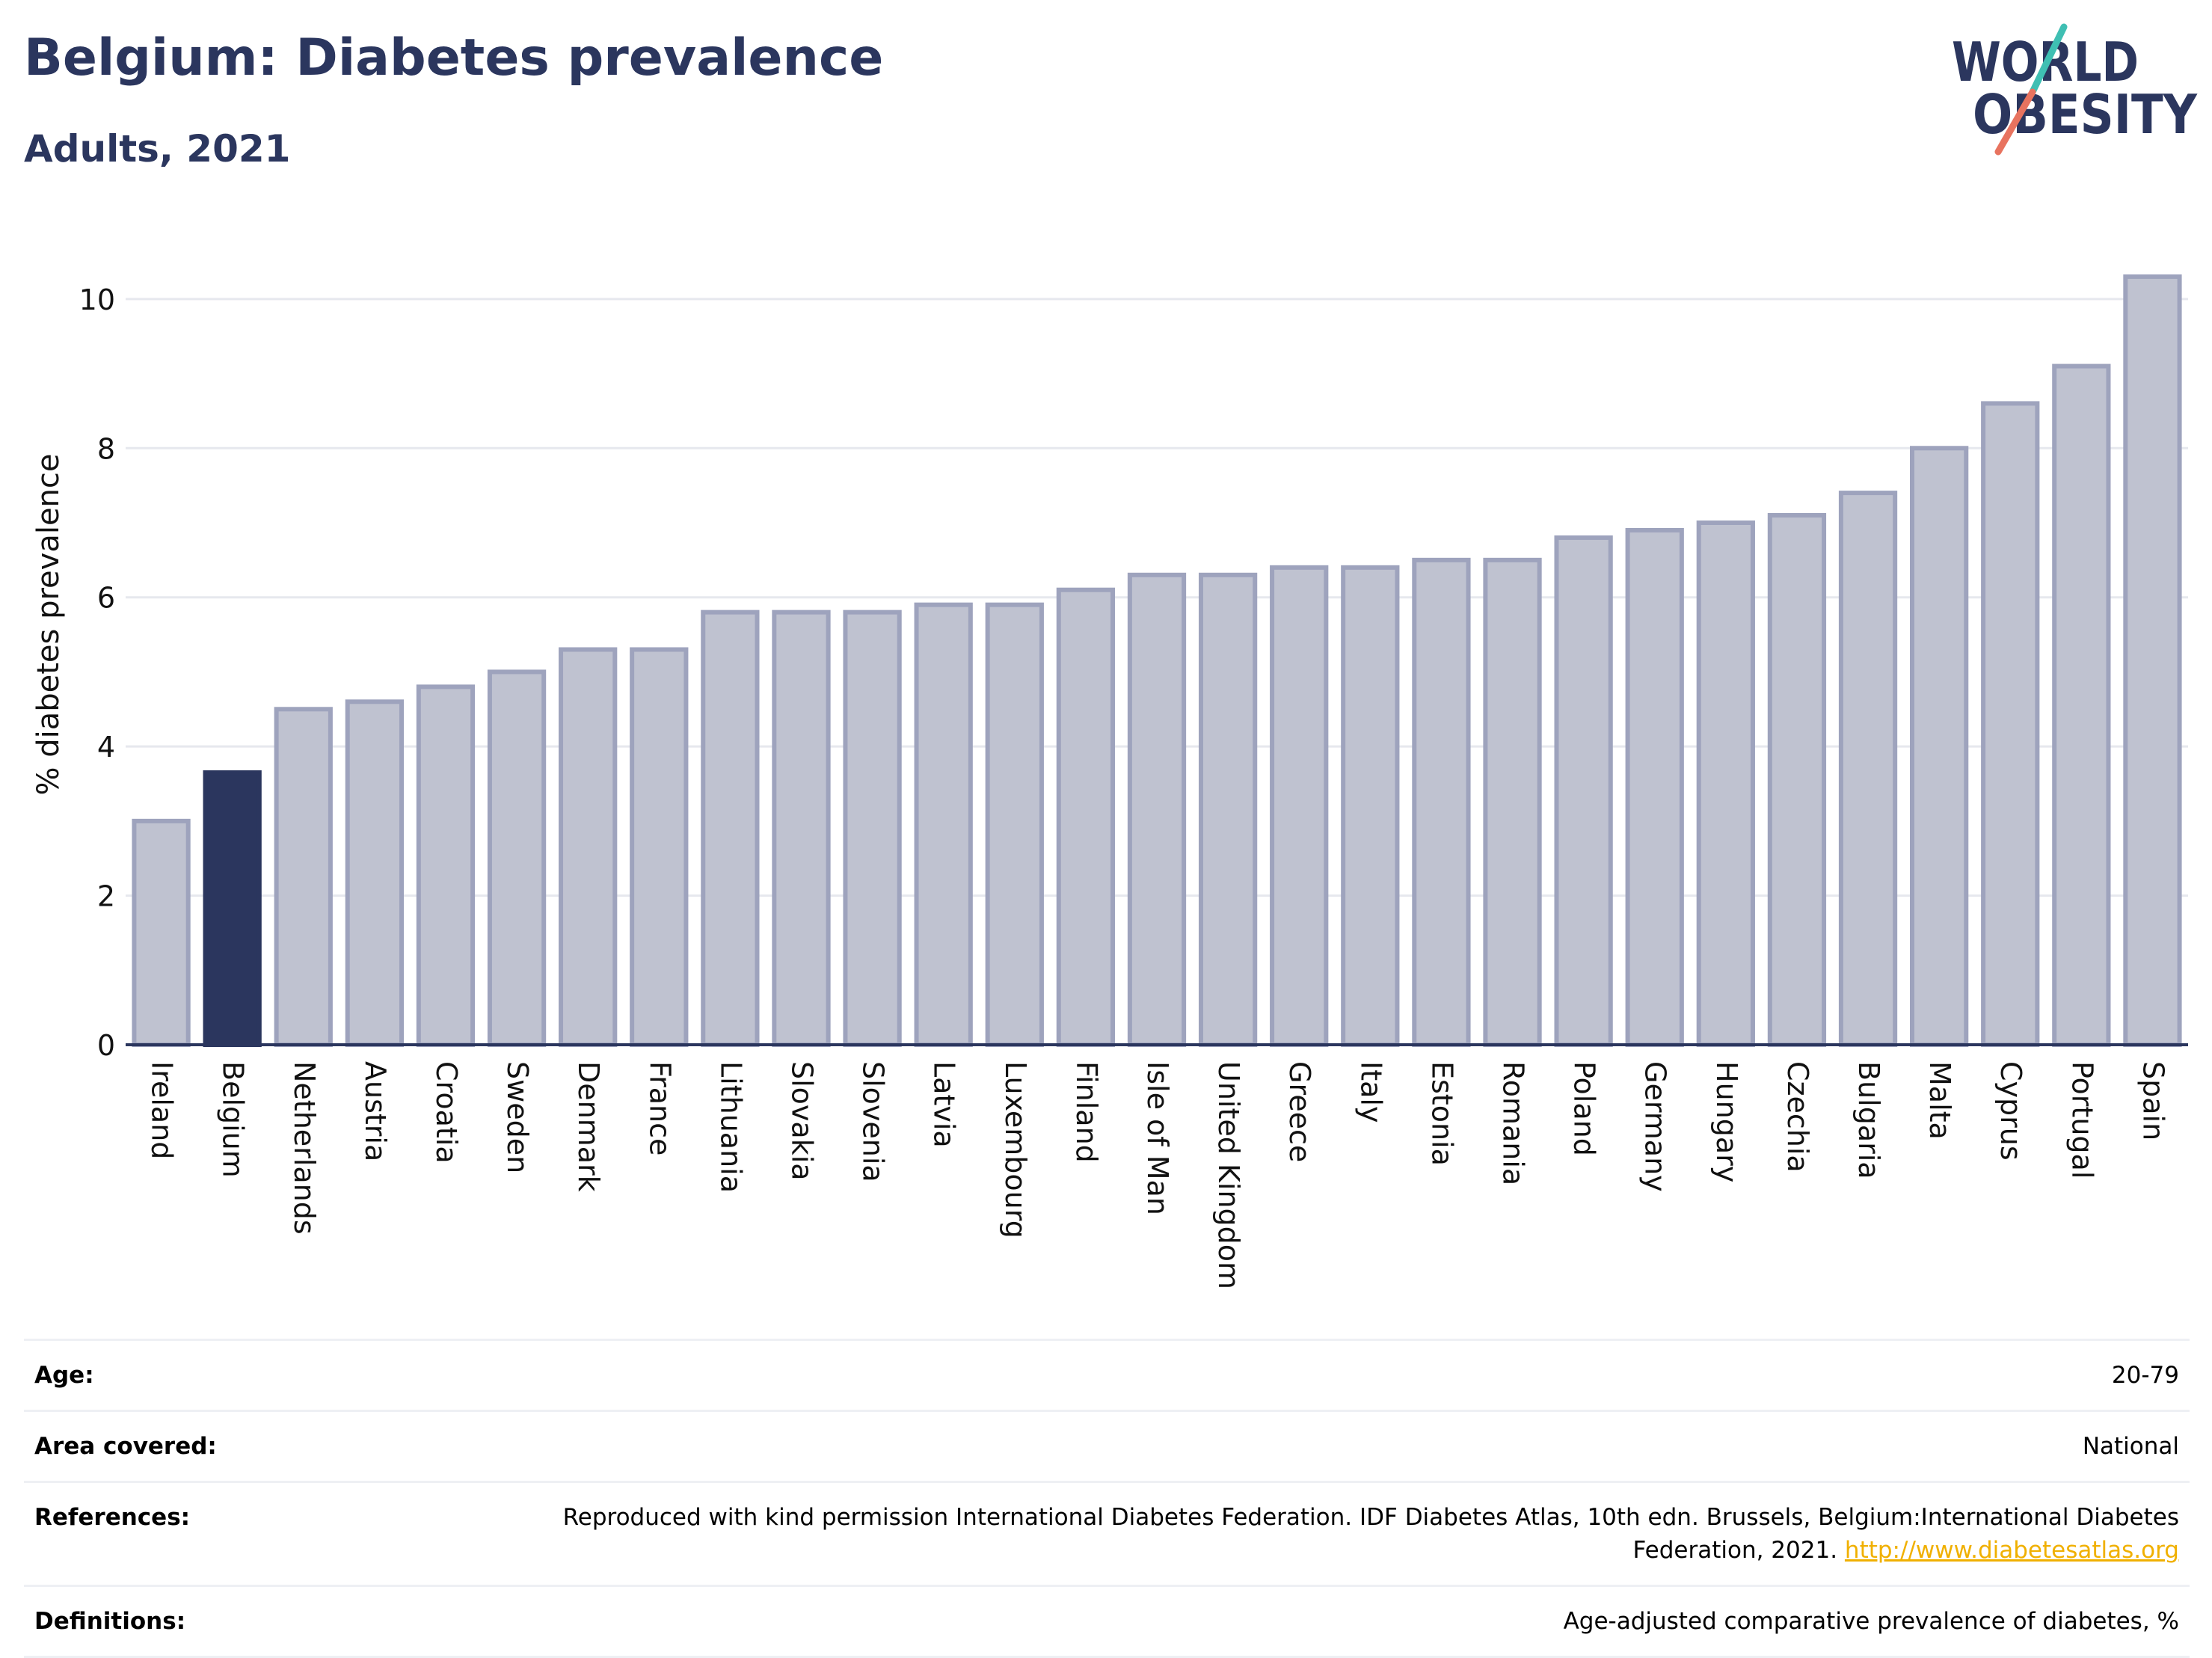 This screenshot has height=1658, width=2212. What do you see at coordinates (588, 1126) in the screenshot?
I see `x-tick-label: Denmark` at bounding box center [588, 1126].